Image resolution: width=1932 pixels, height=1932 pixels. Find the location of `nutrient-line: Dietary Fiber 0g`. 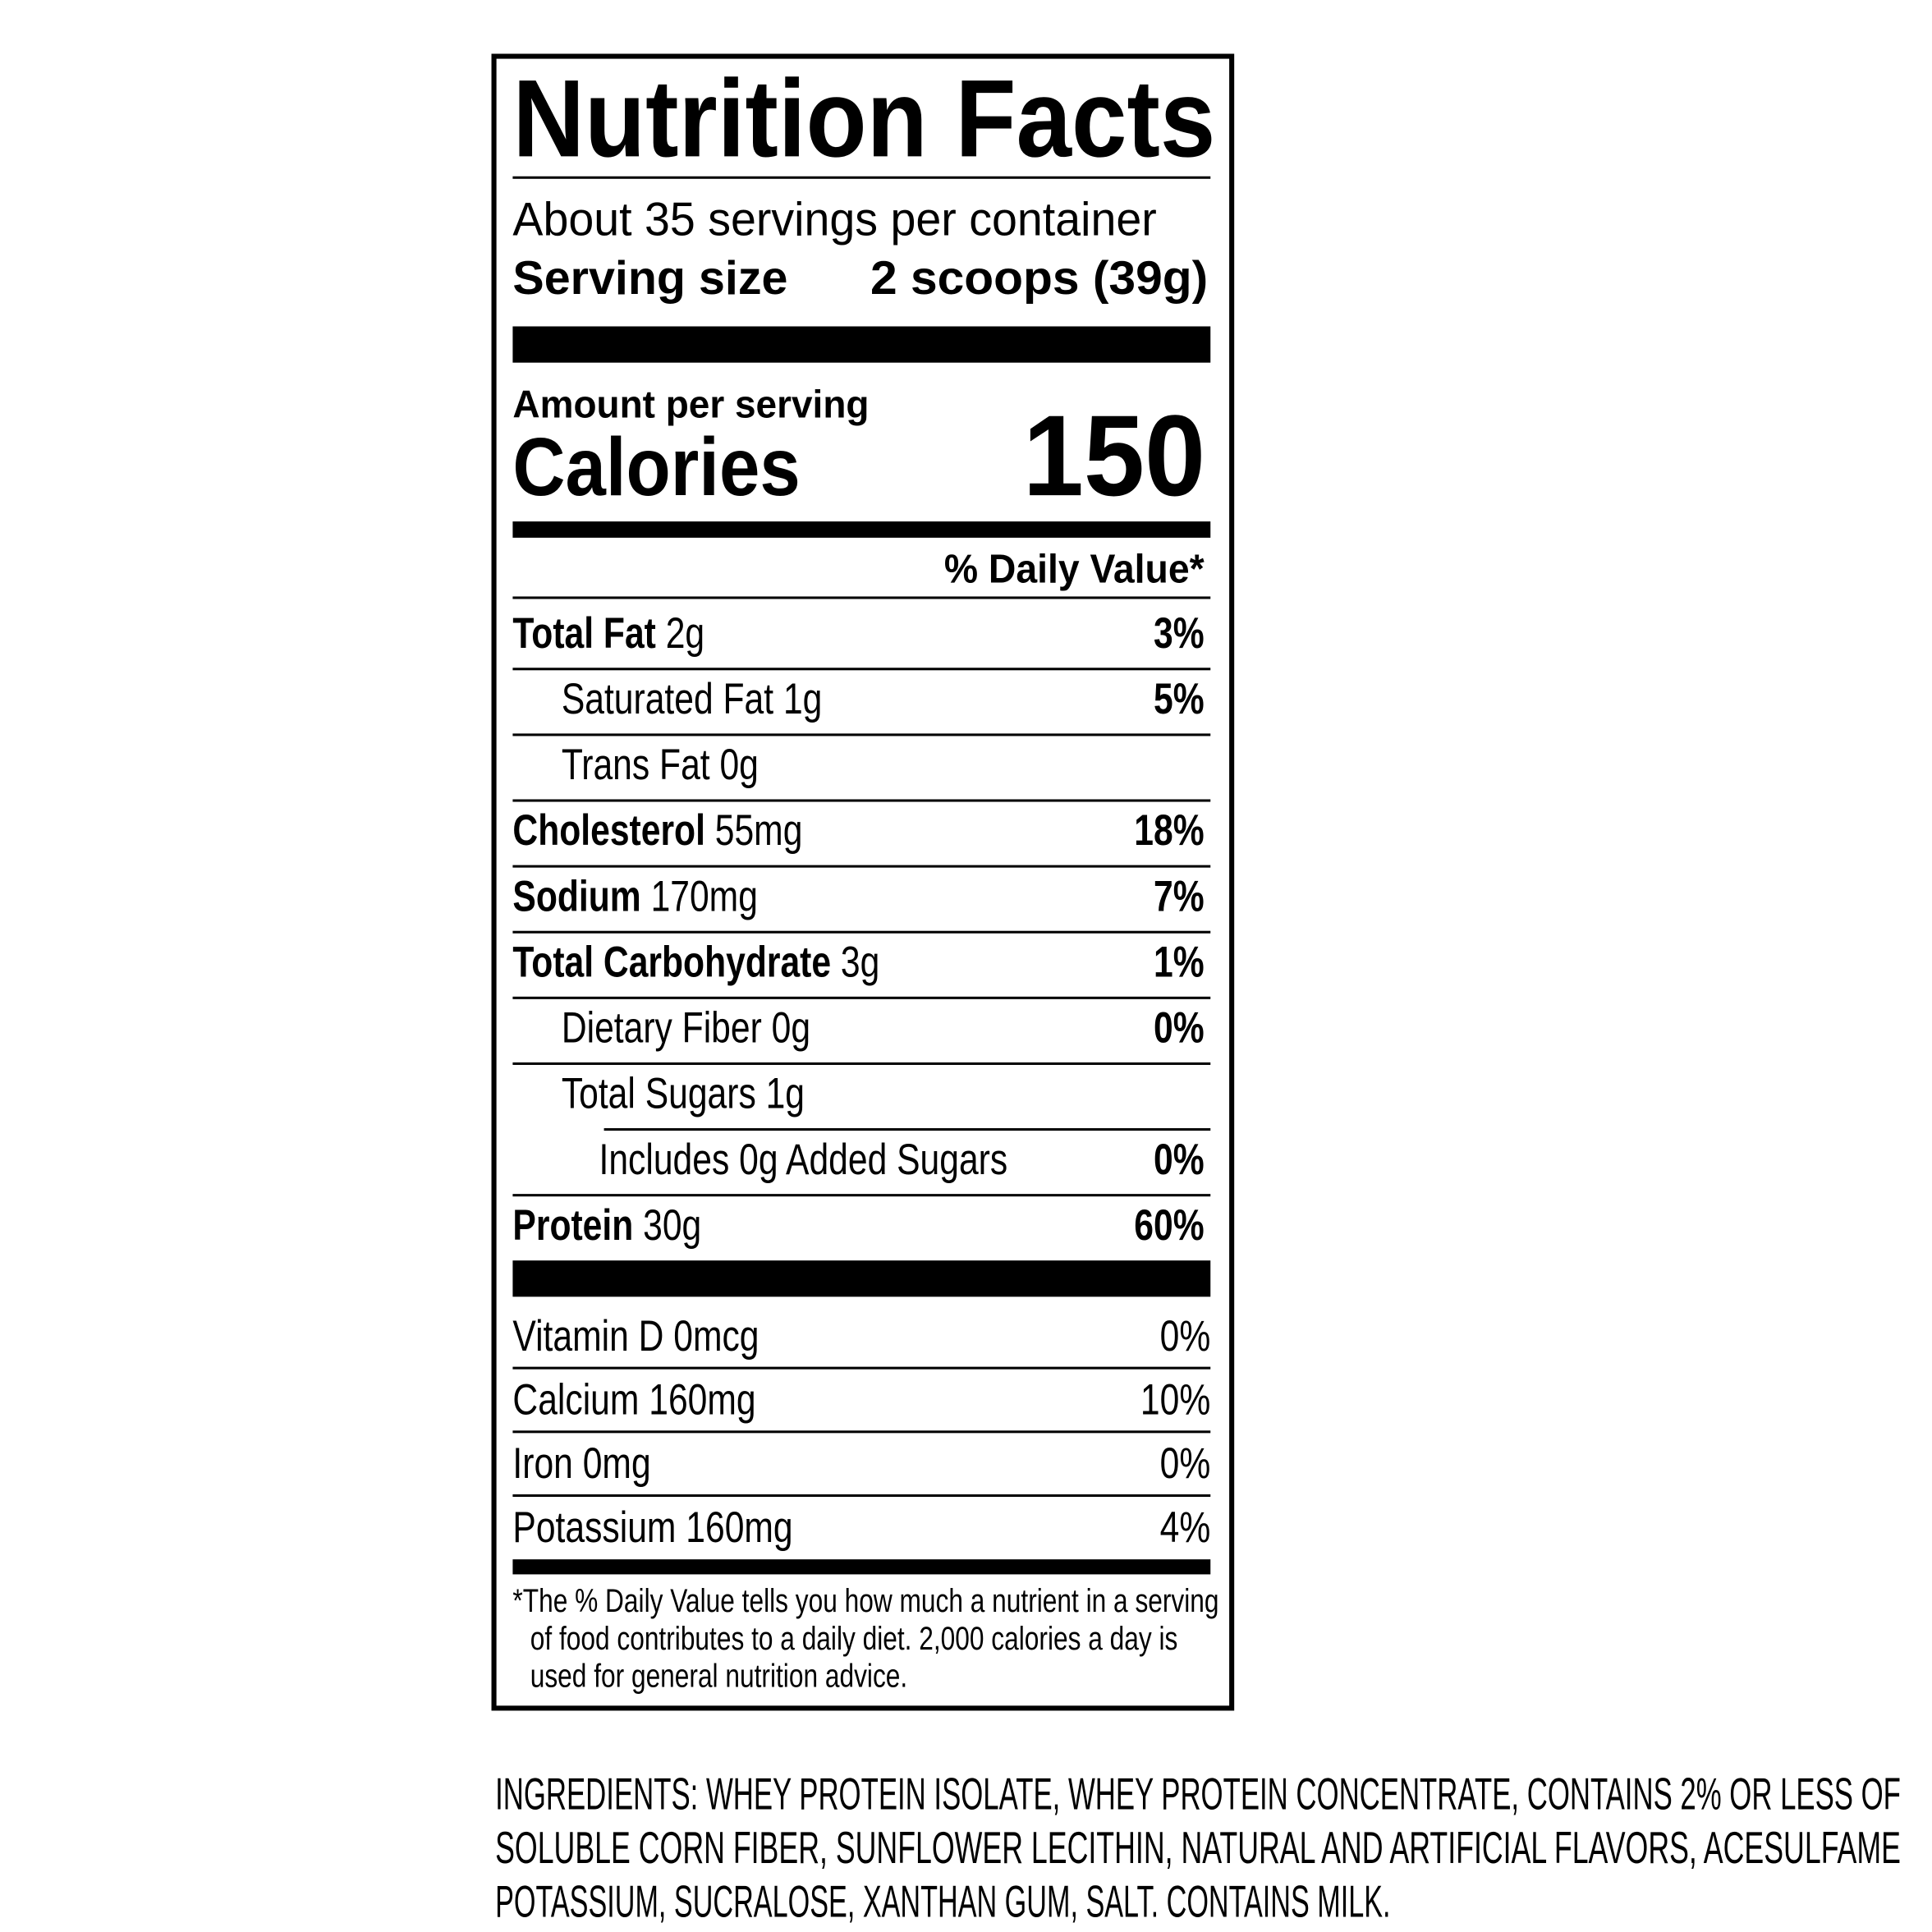

nutrient-line: Dietary Fiber 0g is located at coordinates (686, 1028).